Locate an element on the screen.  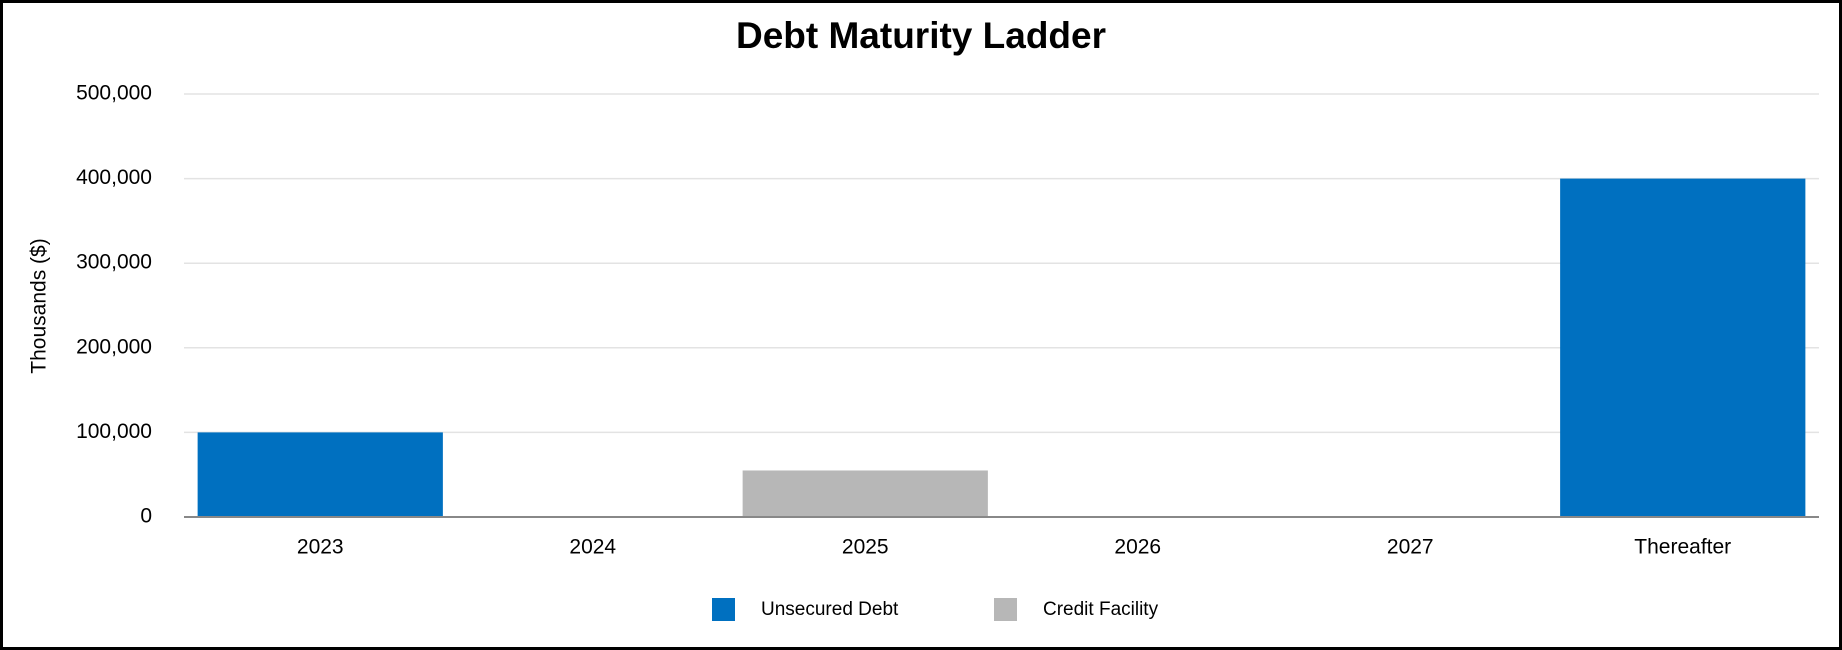
x-tick-label: 2026 is located at coordinates (1137, 547).